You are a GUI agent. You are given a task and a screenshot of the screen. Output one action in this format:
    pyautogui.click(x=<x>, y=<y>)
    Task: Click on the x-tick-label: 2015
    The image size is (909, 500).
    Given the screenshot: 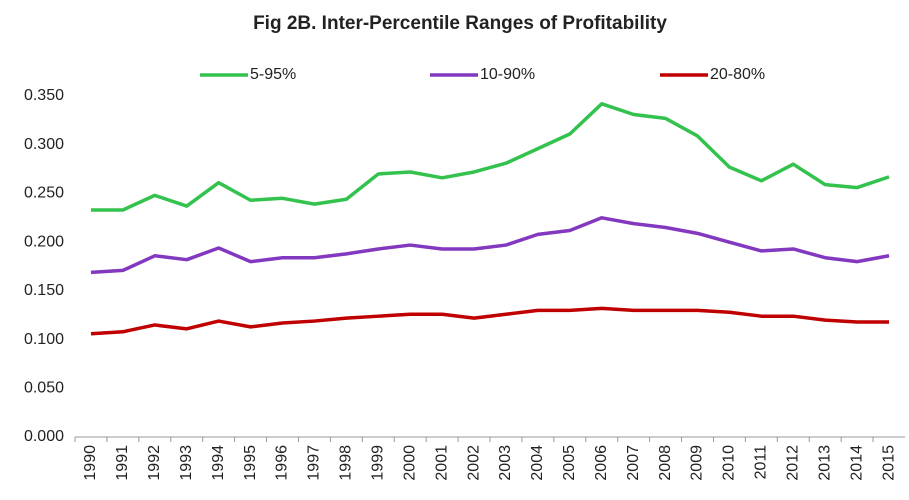 What is the action you would take?
    pyautogui.click(x=888, y=463)
    